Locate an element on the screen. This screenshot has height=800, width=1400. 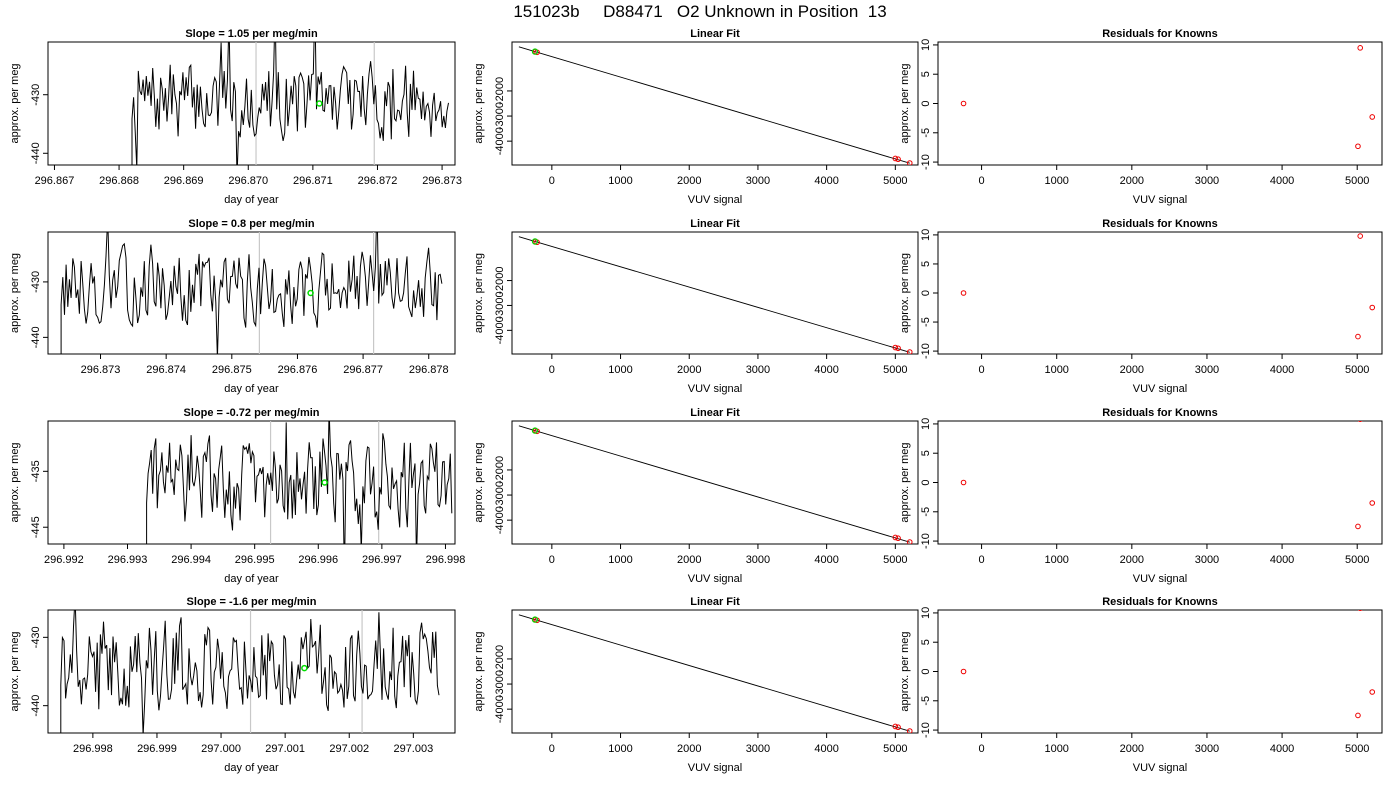
chart-title: Residuals for Knowns is located at coordinates (1160, 34).